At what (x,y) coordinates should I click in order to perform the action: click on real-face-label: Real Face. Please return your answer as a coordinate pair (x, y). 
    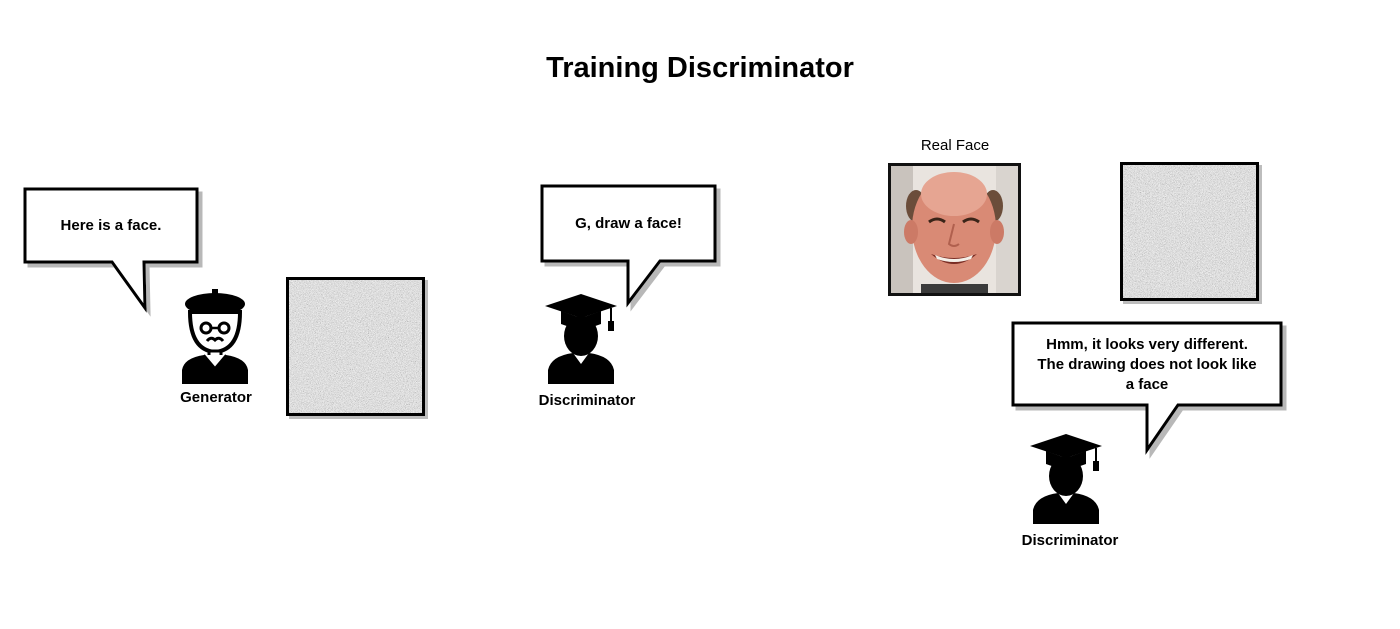
    Looking at the image, I should click on (955, 145).